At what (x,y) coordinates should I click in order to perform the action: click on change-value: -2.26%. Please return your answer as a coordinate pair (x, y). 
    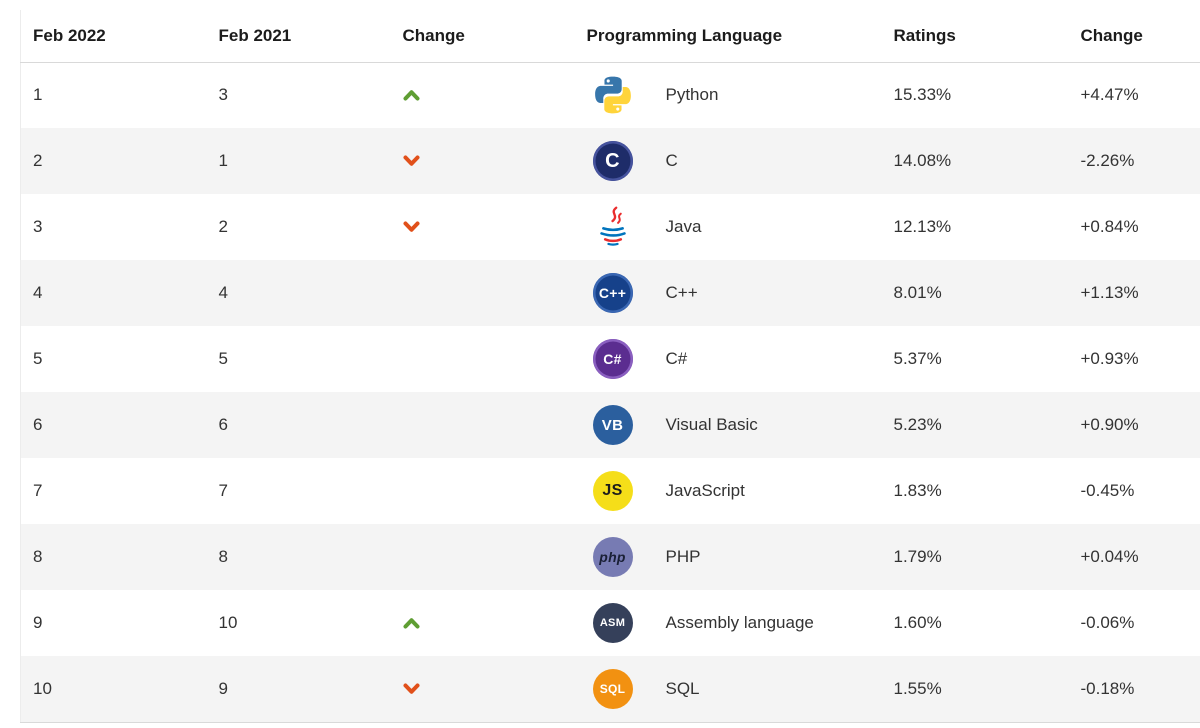
    Looking at the image, I should click on (1107, 160).